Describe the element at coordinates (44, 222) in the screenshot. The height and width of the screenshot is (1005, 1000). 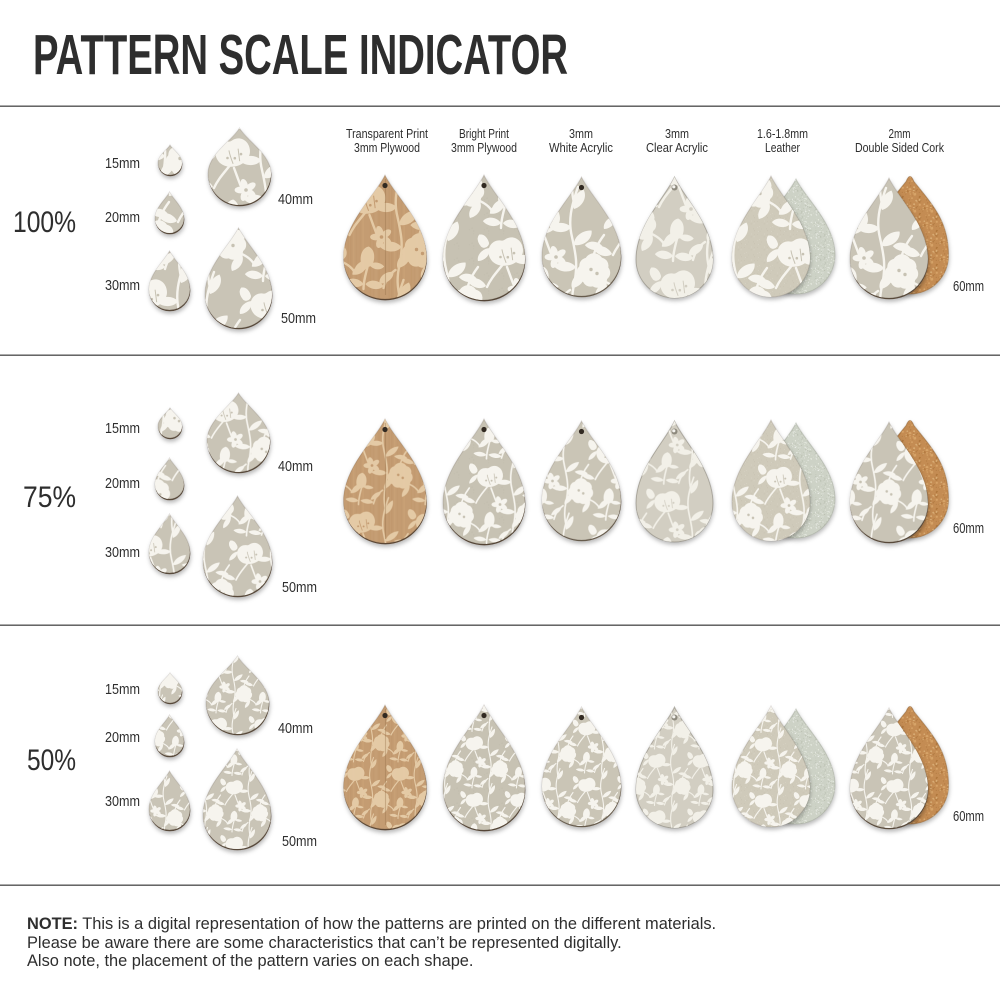
I see `svg-text: 100%` at that location.